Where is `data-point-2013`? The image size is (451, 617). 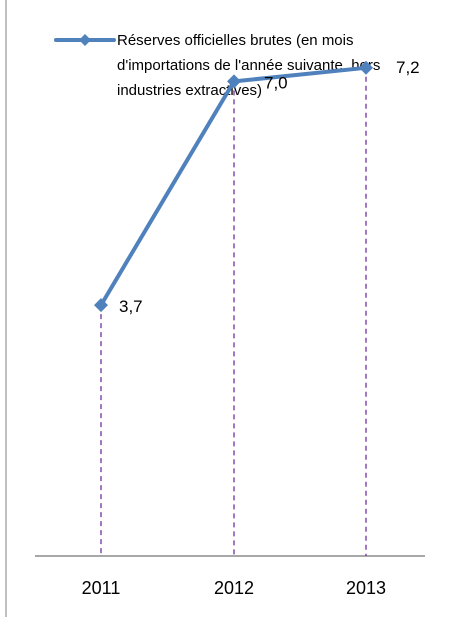
data-point-2013 is located at coordinates (366, 67).